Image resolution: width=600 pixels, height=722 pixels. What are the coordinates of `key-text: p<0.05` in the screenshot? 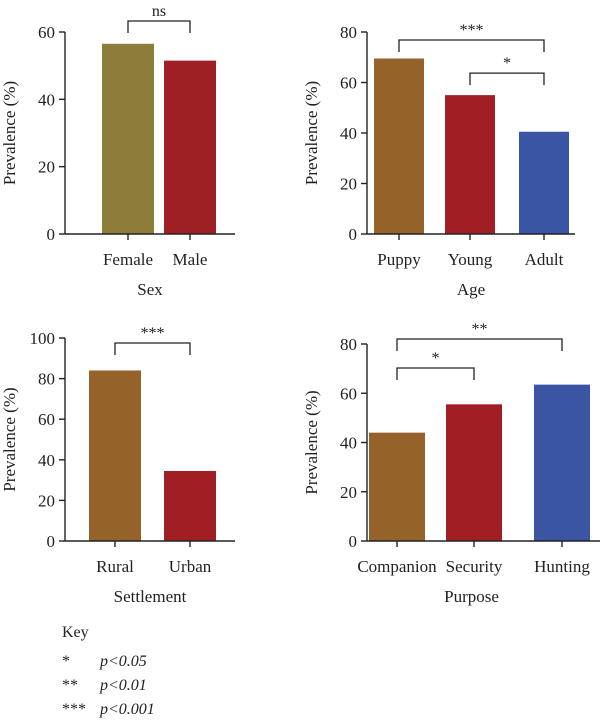 It's located at (123, 661).